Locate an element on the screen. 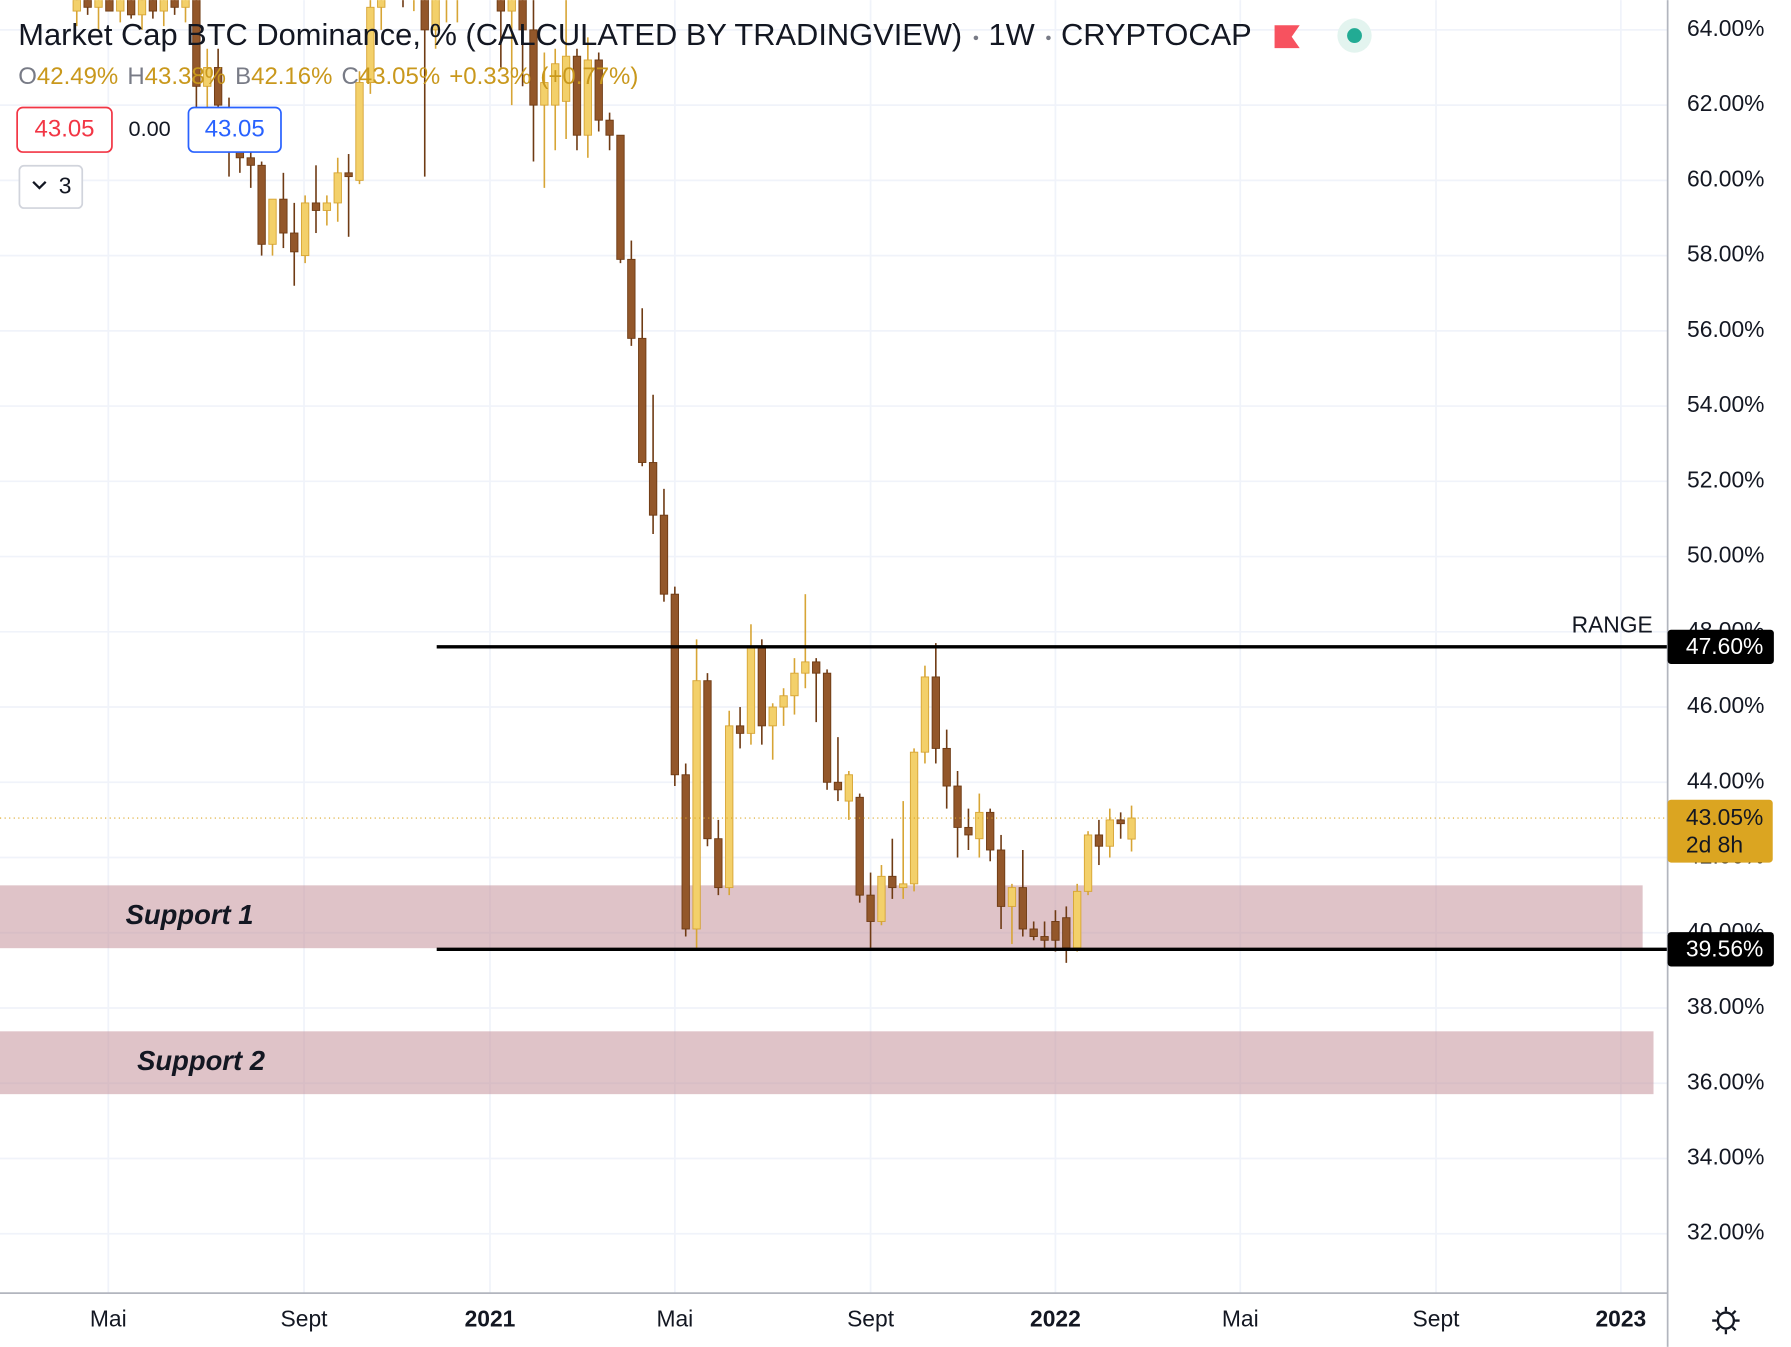 Image resolution: width=1791 pixels, height=1347 pixels. price-tag is located at coordinates (1720, 646).